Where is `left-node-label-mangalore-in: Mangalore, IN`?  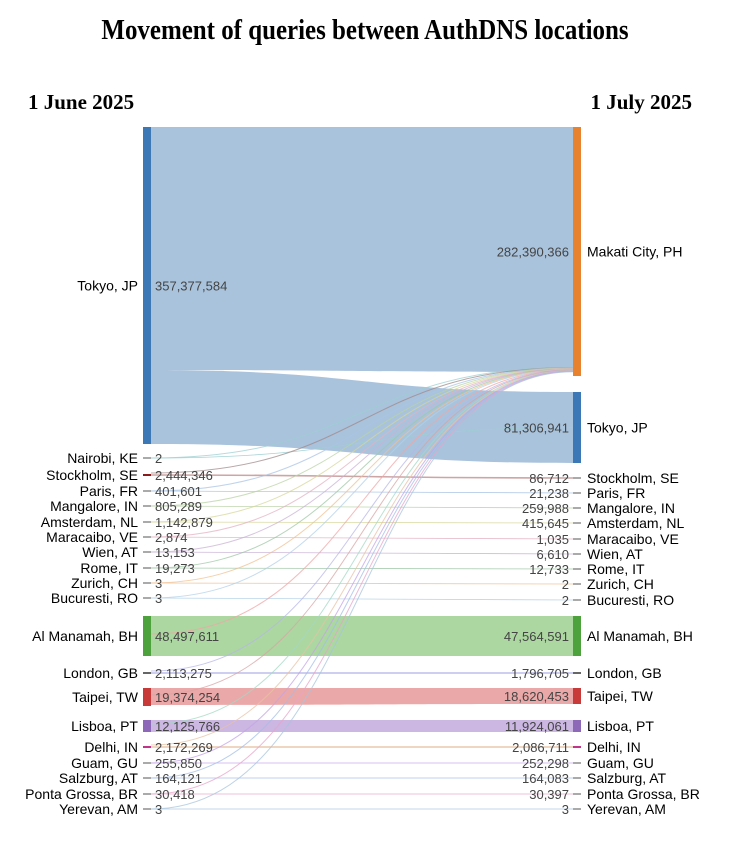 left-node-label-mangalore-in: Mangalore, IN is located at coordinates (94, 506).